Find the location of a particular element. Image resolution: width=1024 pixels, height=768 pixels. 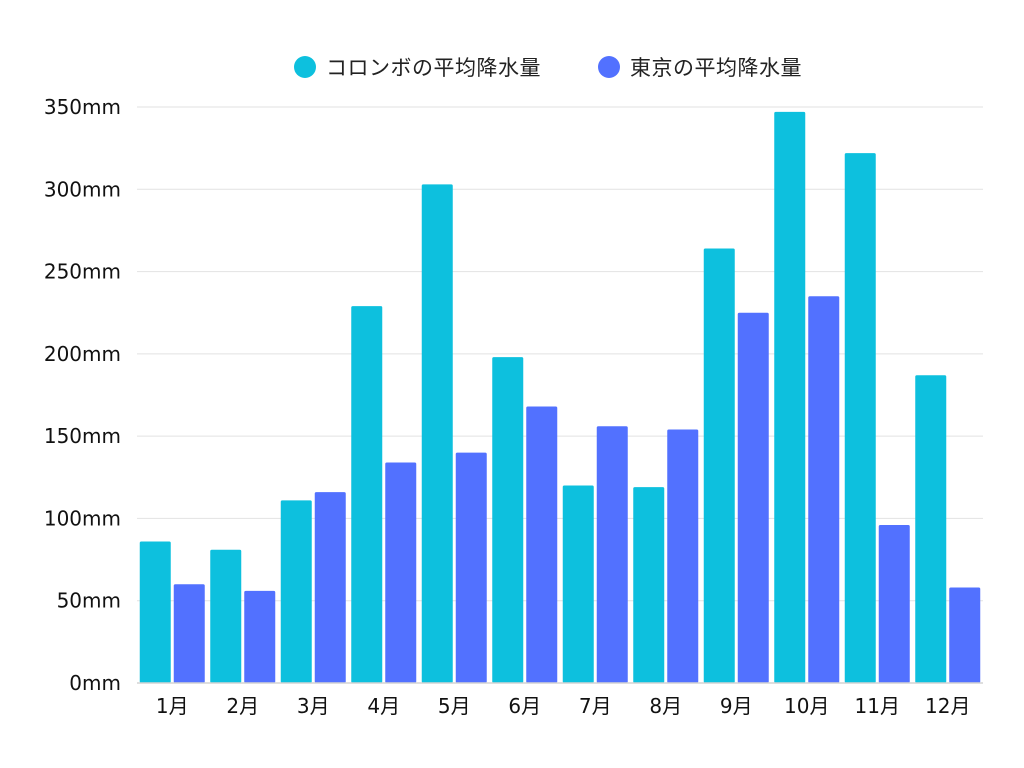

legend-swatch-tokyo is located at coordinates (609, 67).